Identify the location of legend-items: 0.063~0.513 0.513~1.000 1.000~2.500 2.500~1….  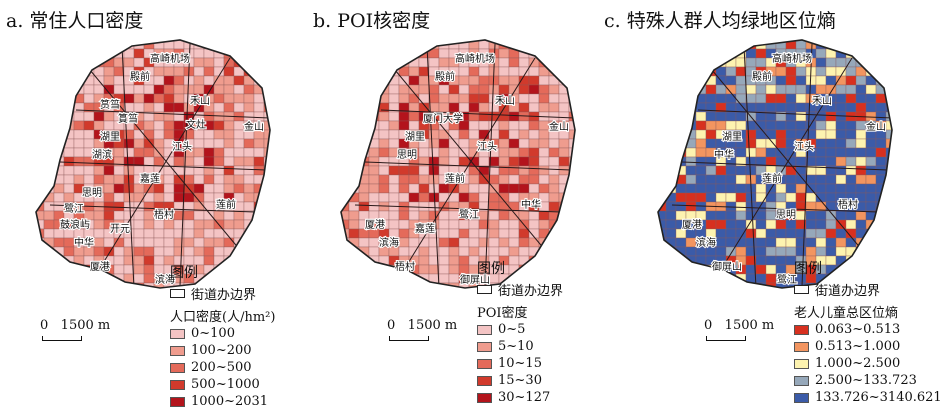
(868, 363).